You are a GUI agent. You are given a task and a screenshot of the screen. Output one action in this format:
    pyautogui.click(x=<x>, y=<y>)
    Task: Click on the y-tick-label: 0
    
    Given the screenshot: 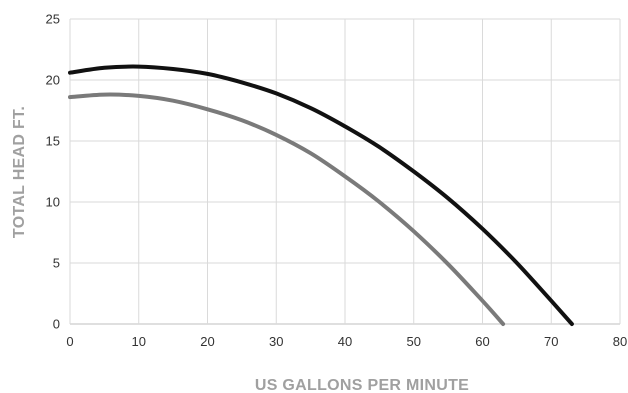 What is the action you would take?
    pyautogui.click(x=56, y=324)
    